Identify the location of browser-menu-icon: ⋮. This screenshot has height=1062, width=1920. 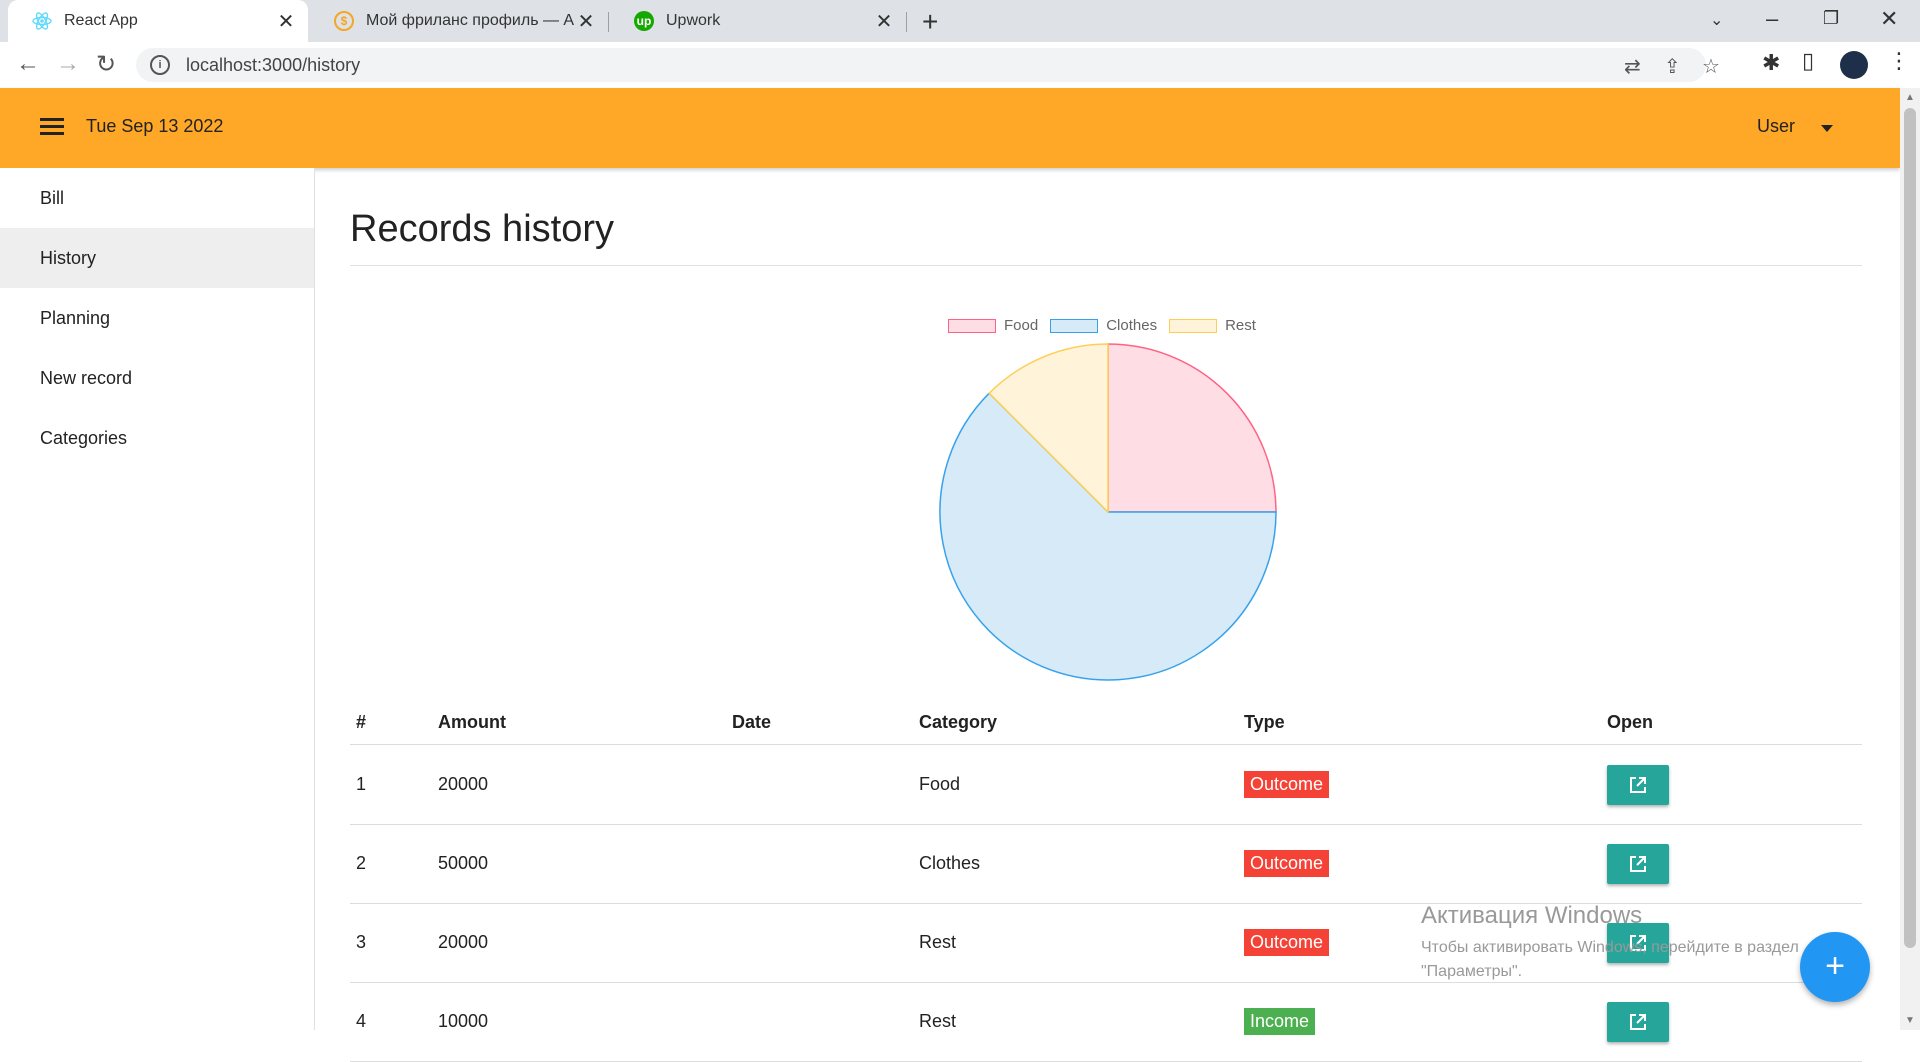
(1899, 60).